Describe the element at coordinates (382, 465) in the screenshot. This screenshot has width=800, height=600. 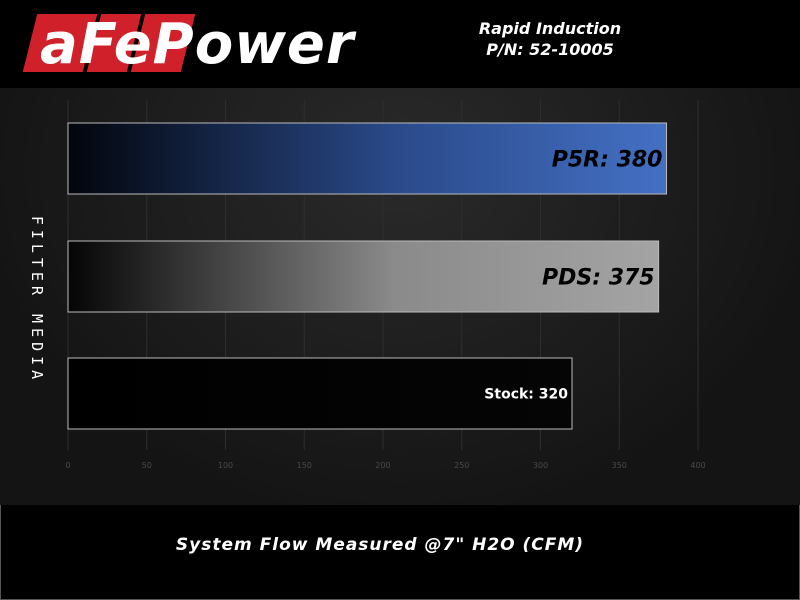
I see `x-tick-label: 200` at that location.